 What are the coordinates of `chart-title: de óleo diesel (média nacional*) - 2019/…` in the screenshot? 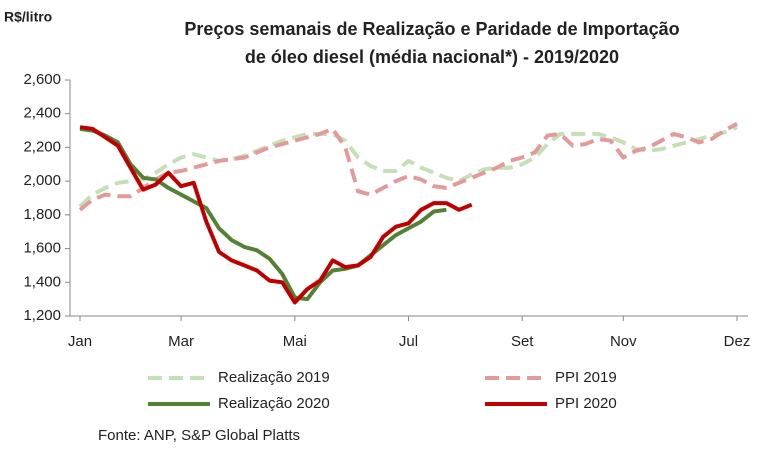 It's located at (432, 57).